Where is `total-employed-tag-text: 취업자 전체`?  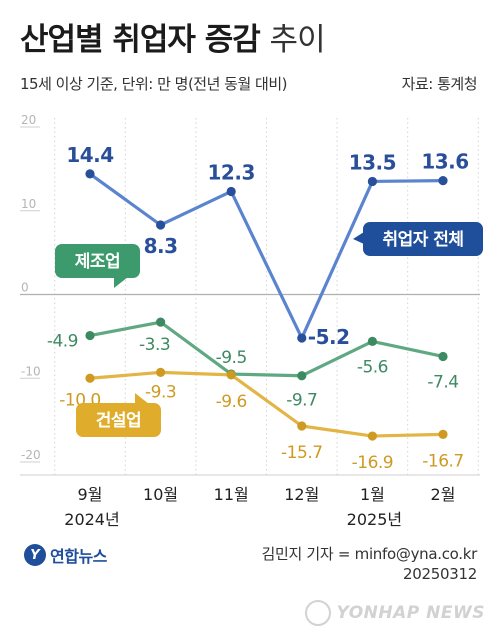
total-employed-tag-text: 취업자 전체 is located at coordinates (422, 239).